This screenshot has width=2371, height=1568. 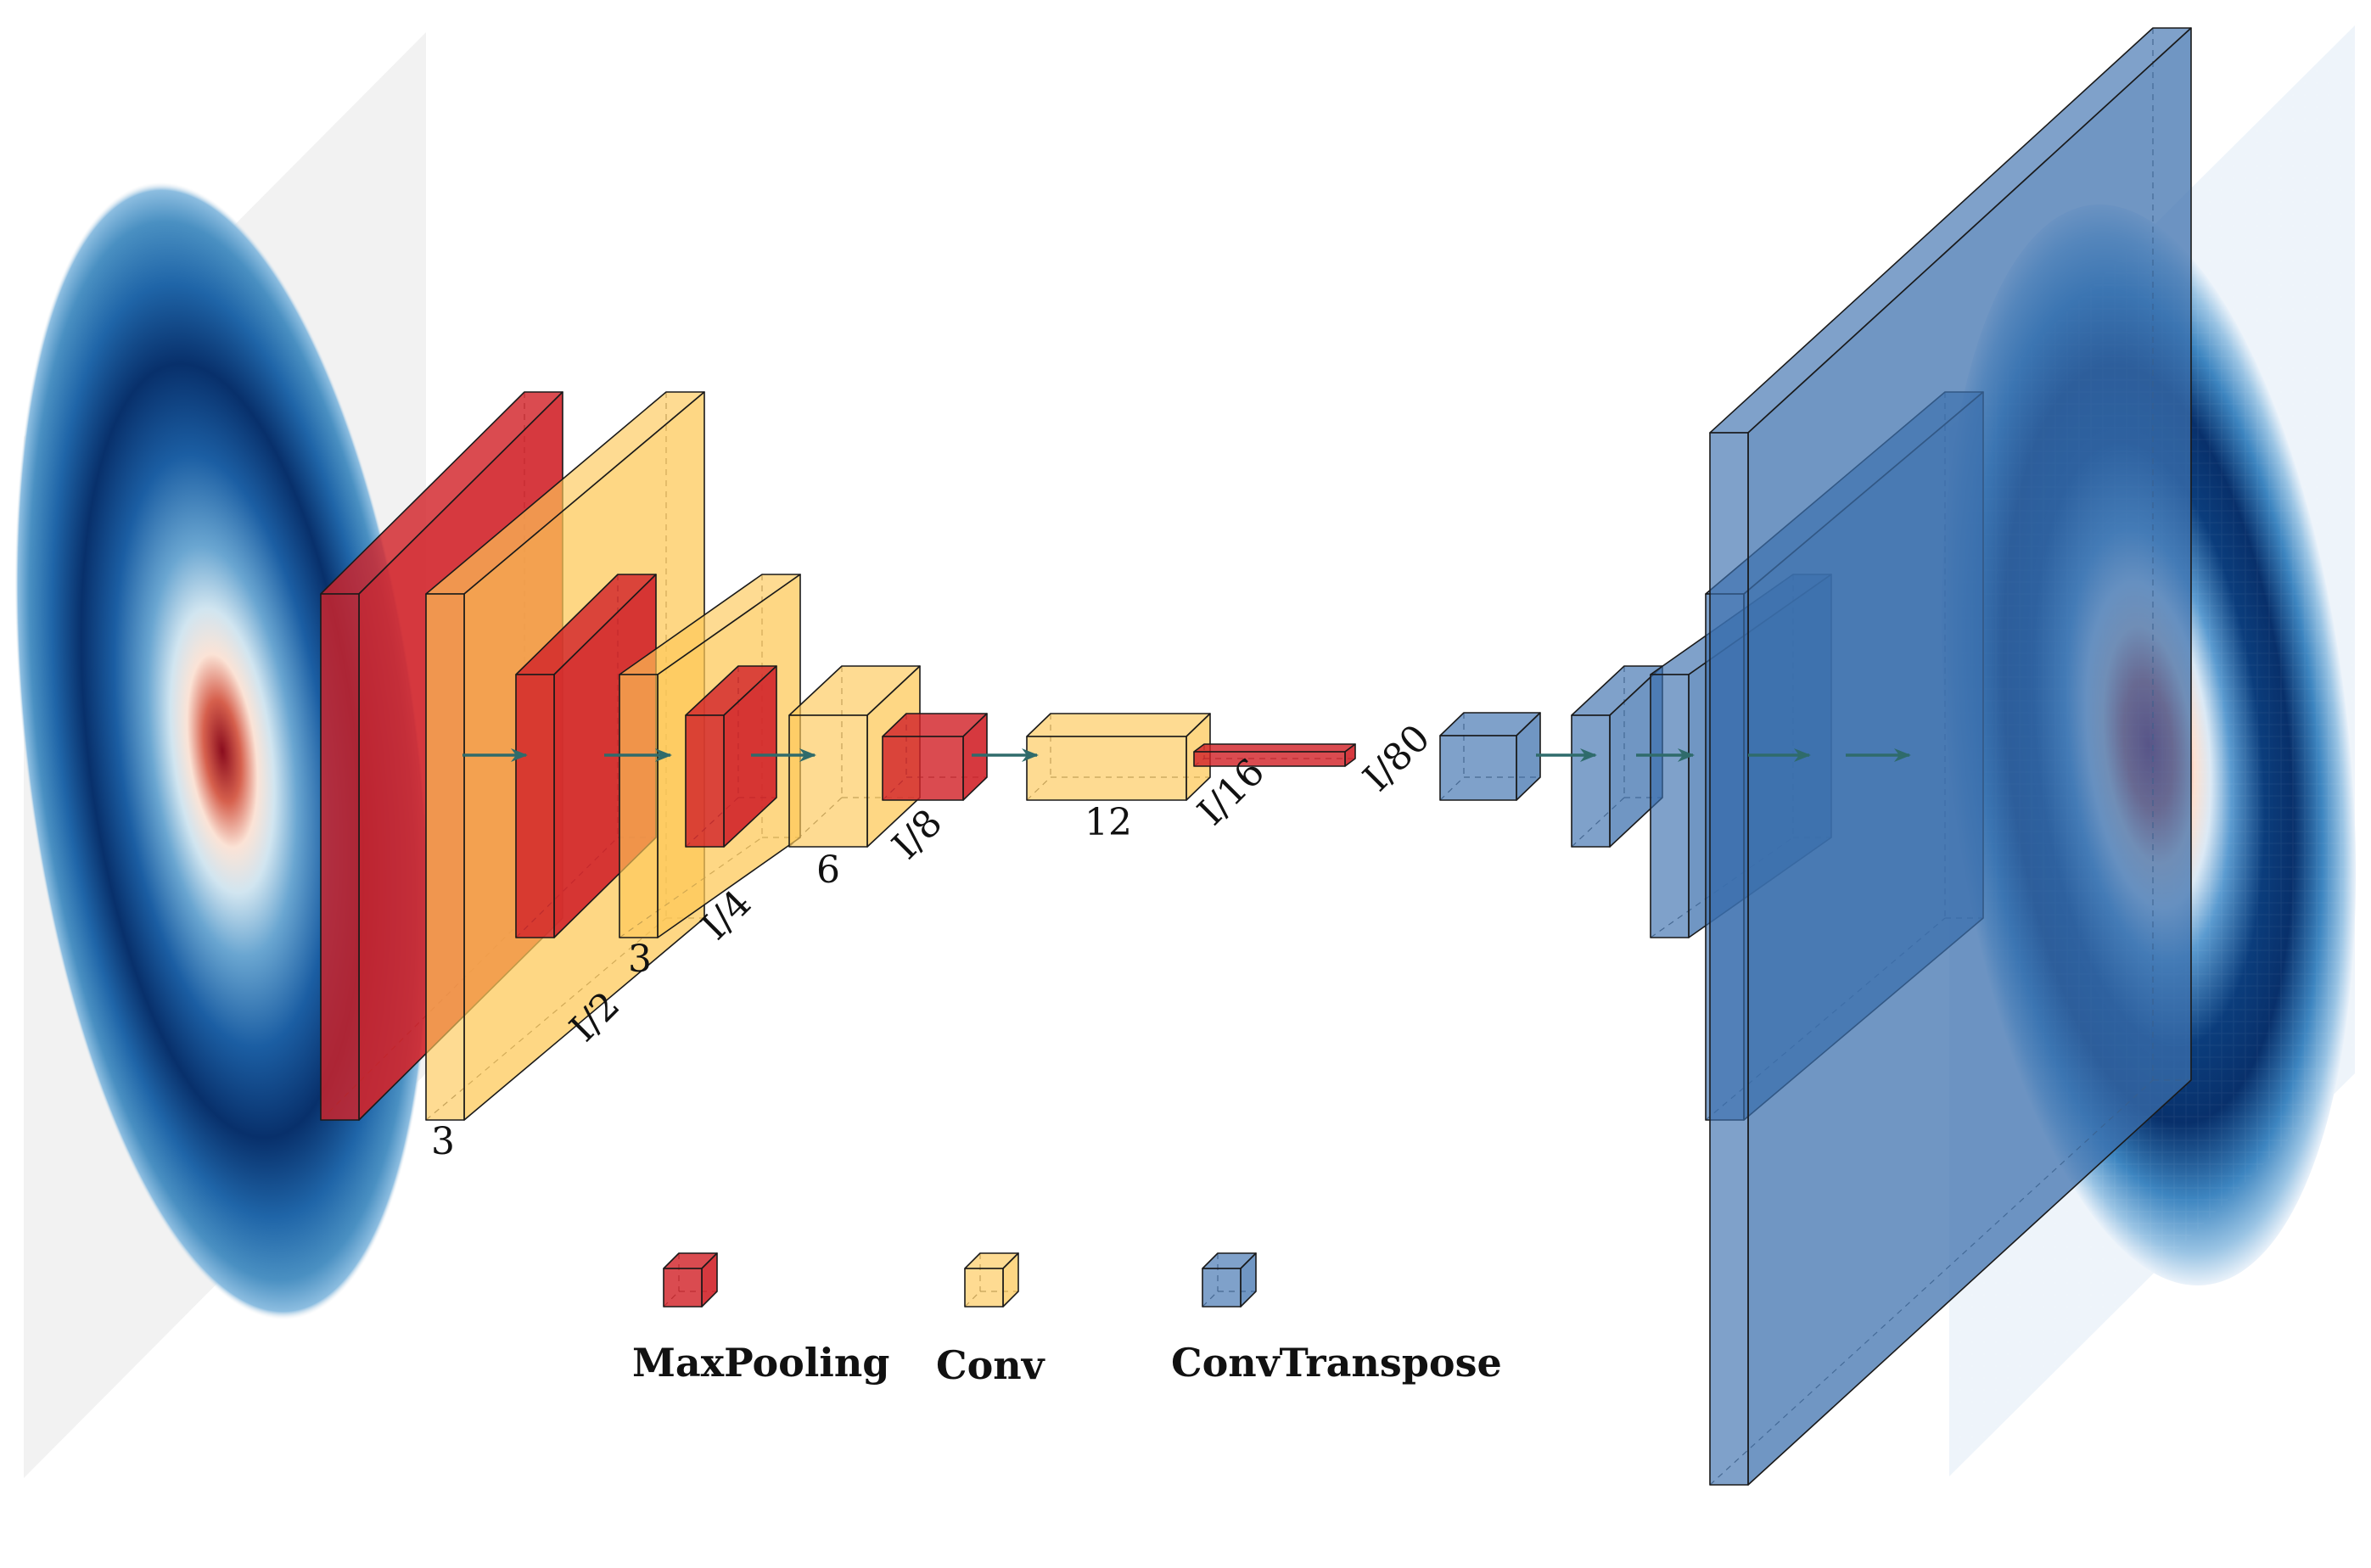 I want to click on dim-label-3-a: 3, so click(x=443, y=1141).